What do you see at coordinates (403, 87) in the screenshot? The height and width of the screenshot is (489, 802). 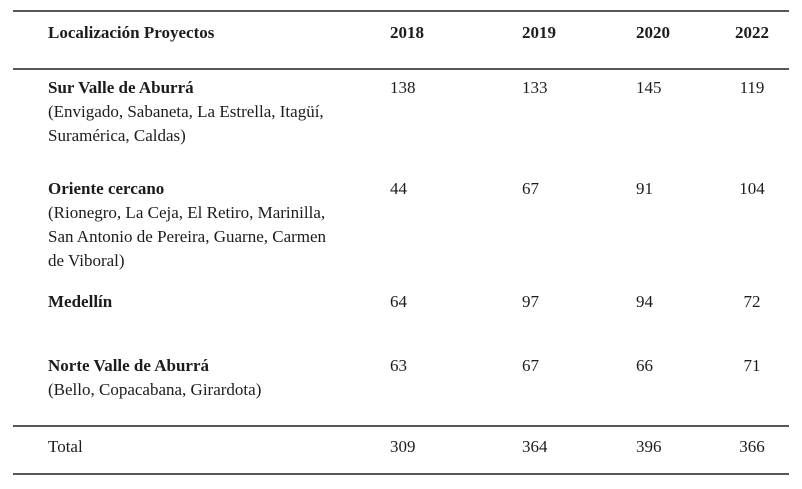 I see `value-2018: 138` at bounding box center [403, 87].